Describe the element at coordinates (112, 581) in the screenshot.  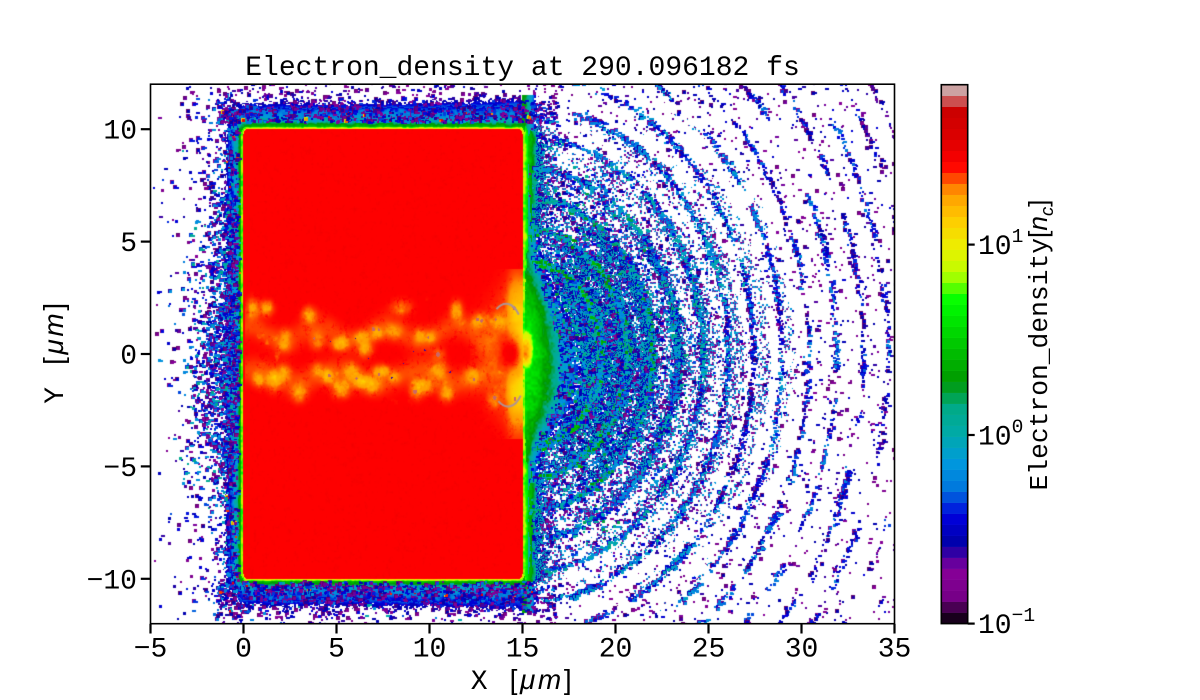
I see `svg-text: −10` at that location.